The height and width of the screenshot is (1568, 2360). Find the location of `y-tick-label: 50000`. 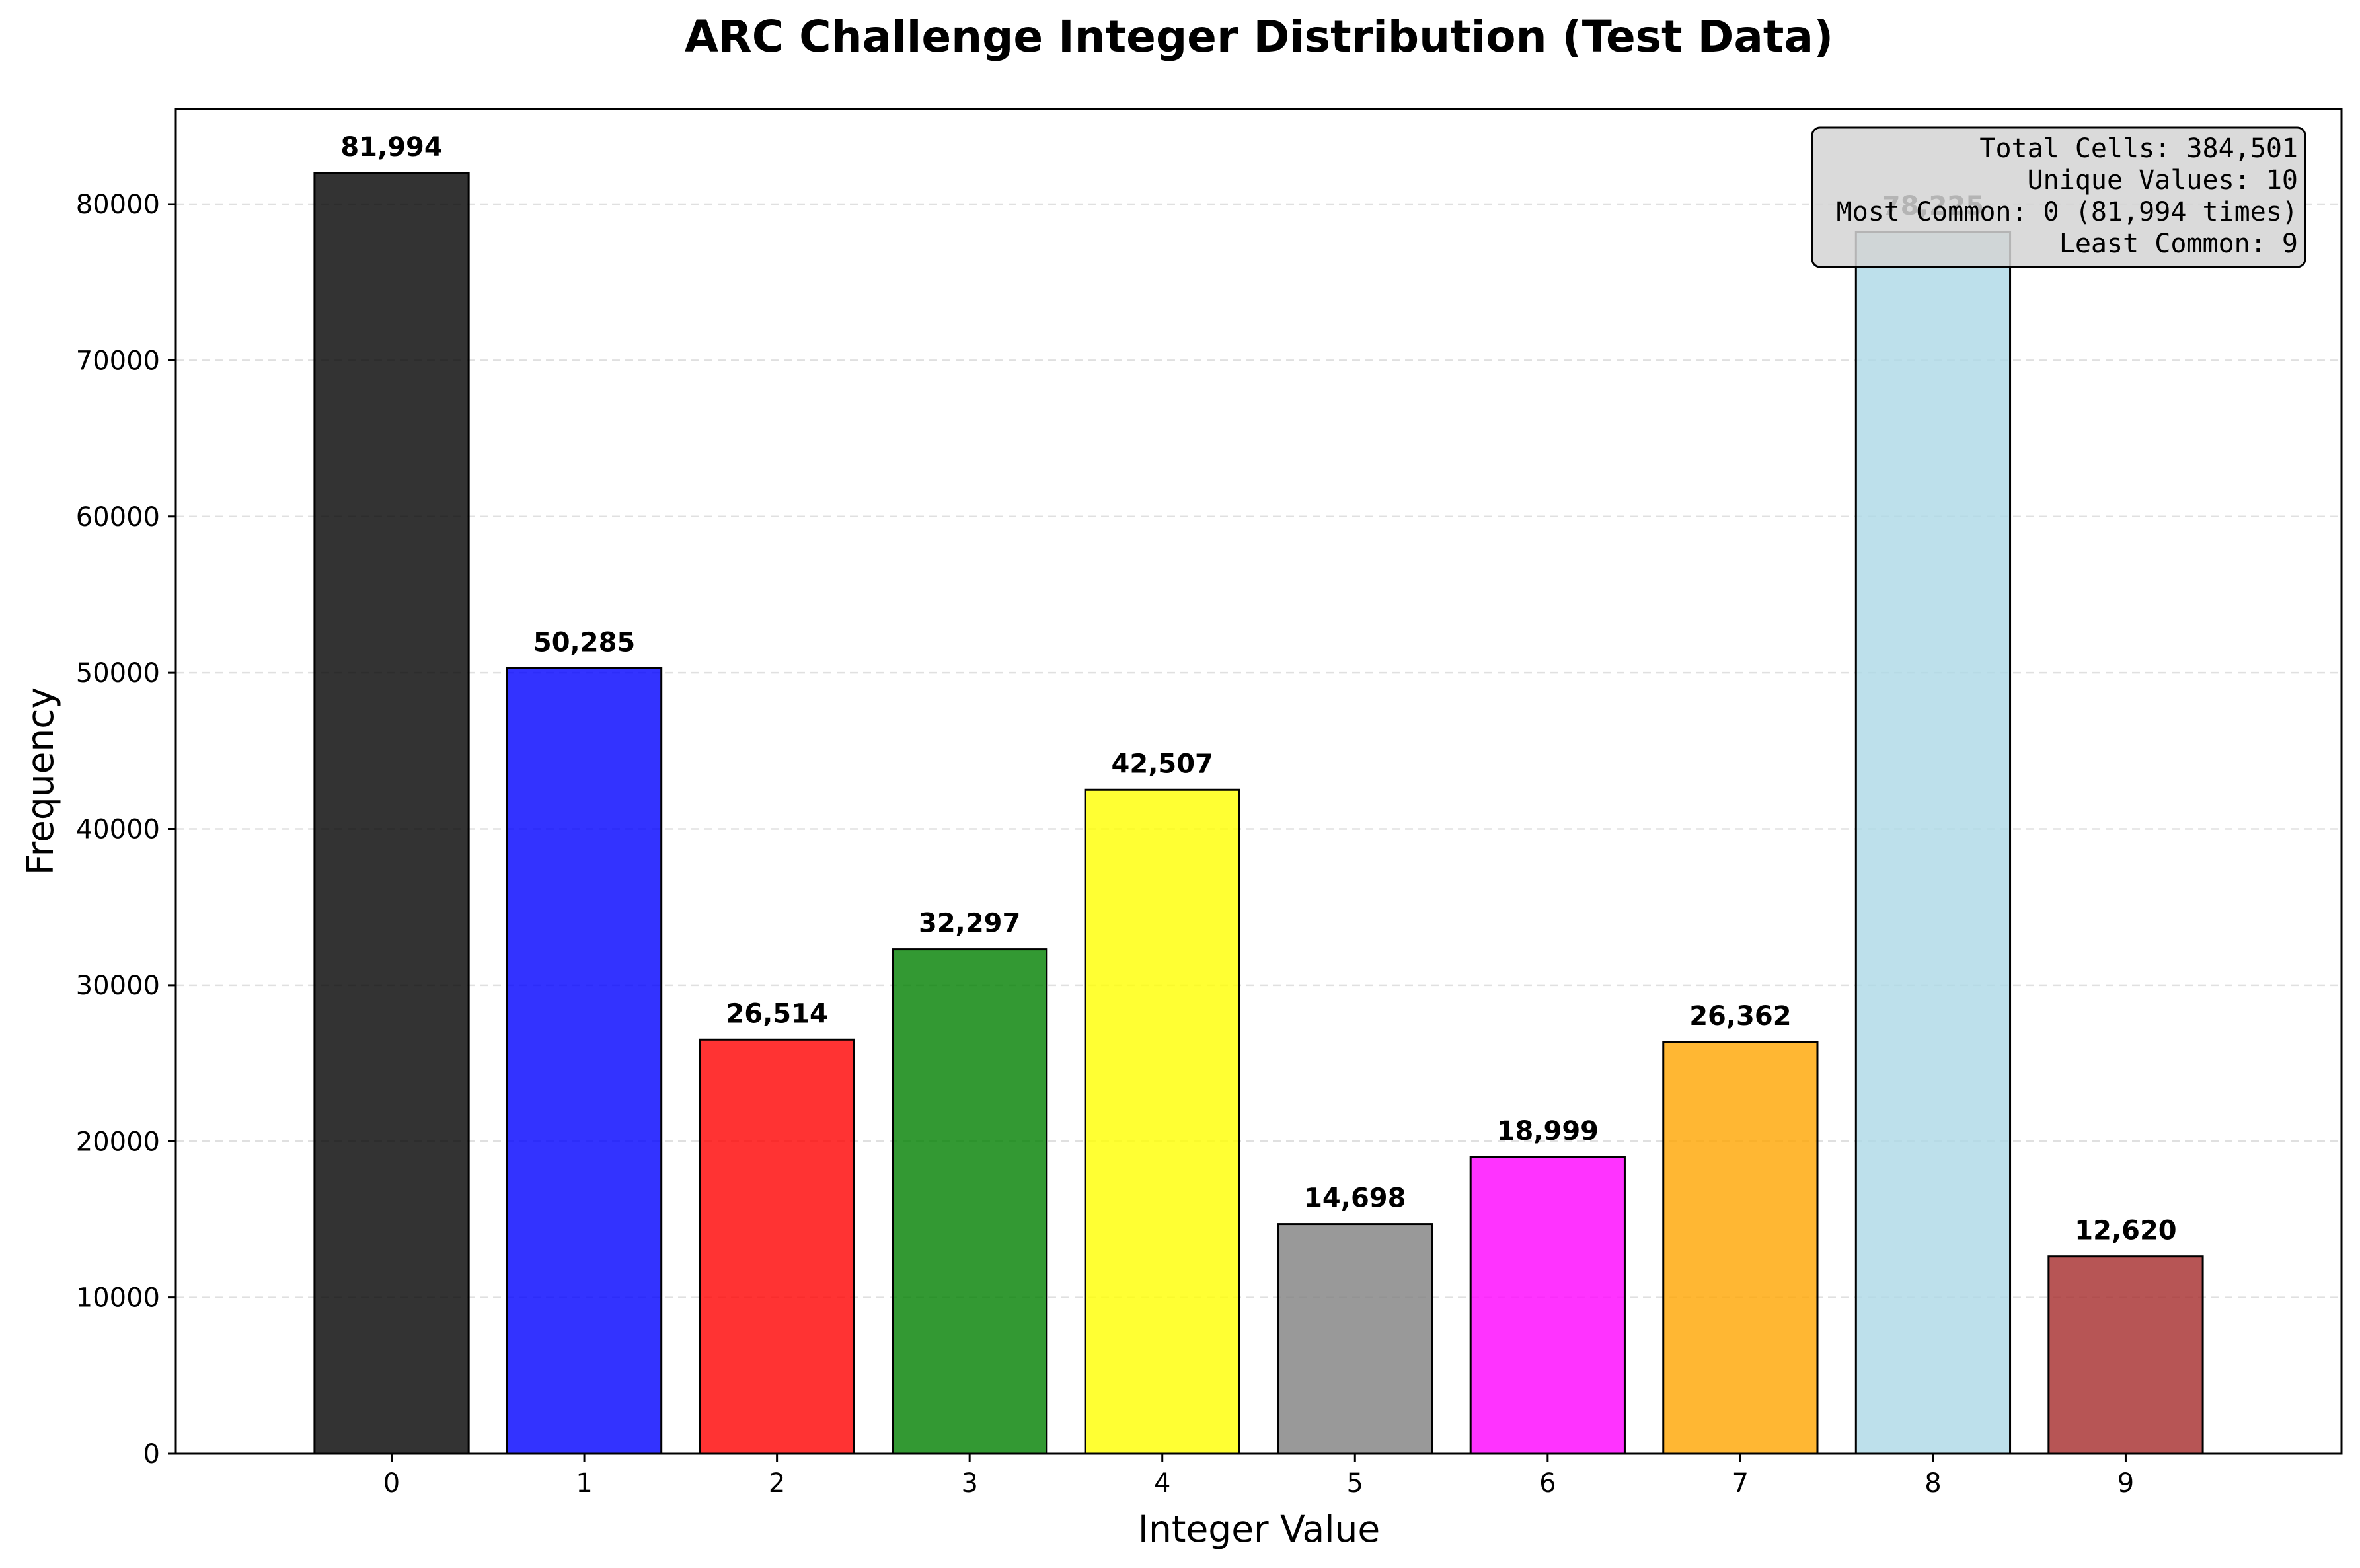

y-tick-label: 50000 is located at coordinates (118, 673).